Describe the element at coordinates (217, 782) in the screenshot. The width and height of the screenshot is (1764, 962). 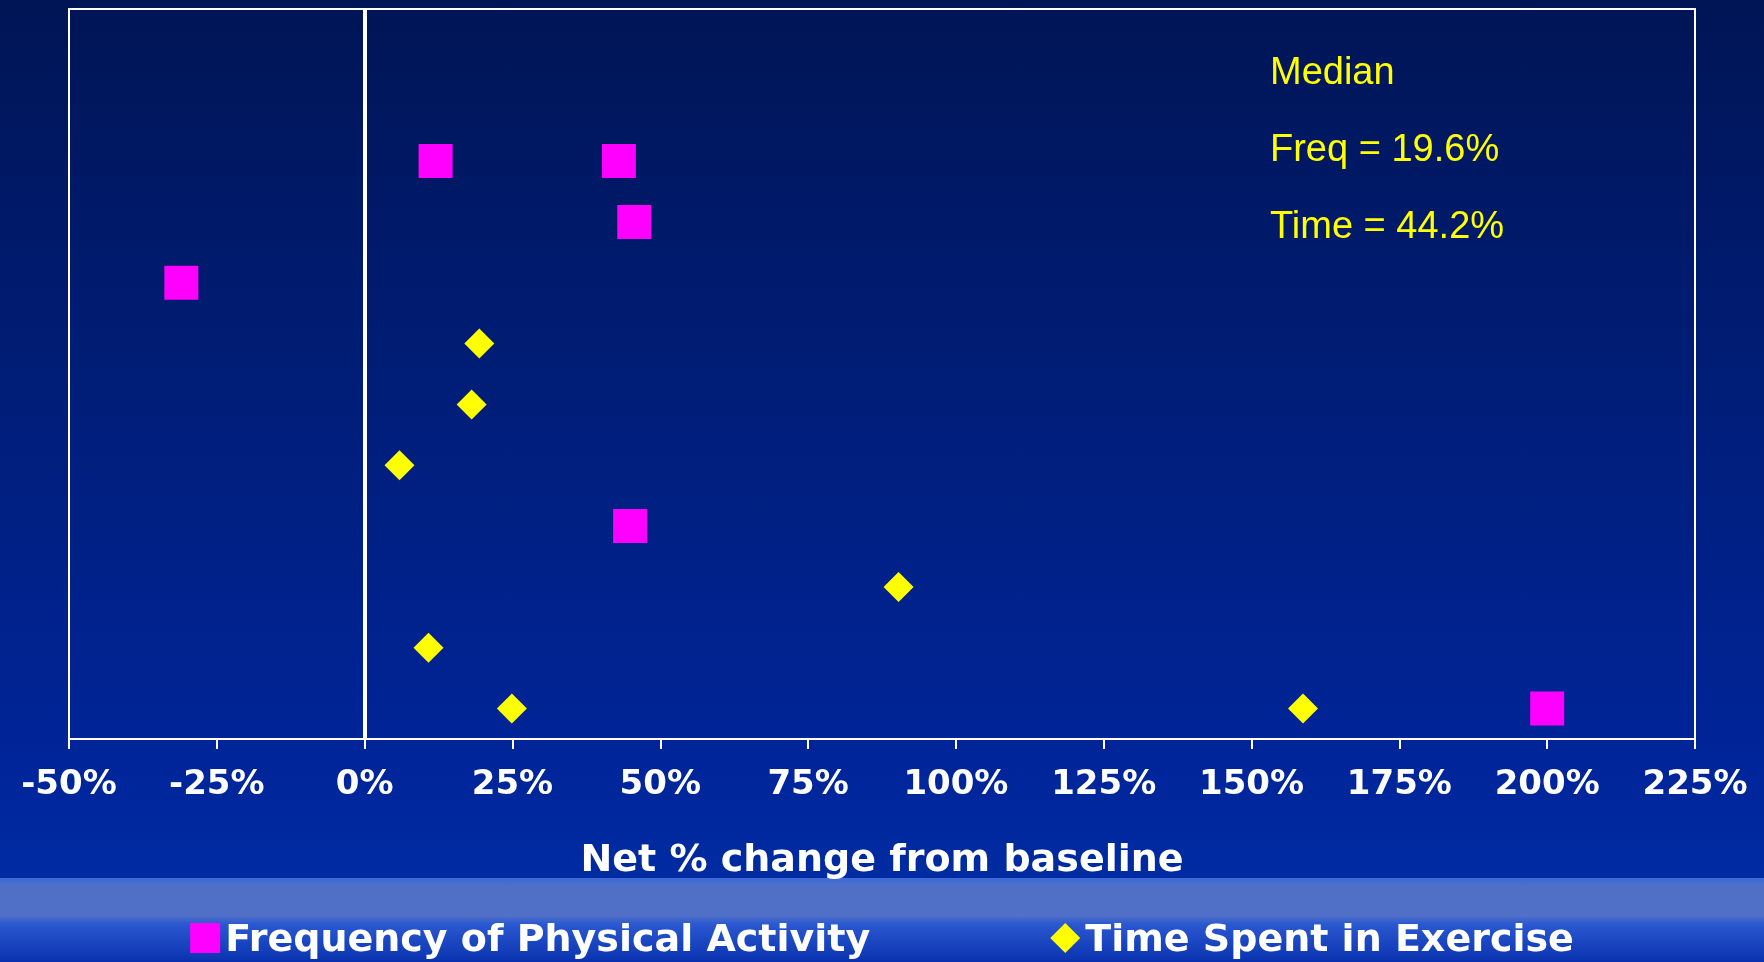
I see `x-tick-label: -25%` at that location.